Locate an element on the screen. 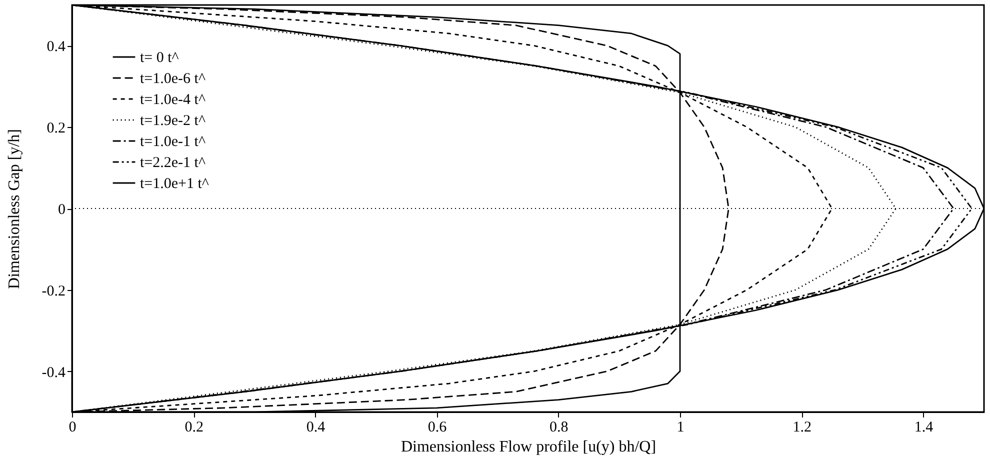 The image size is (990, 459). y-tick-label: -0.4 is located at coordinates (54, 372).